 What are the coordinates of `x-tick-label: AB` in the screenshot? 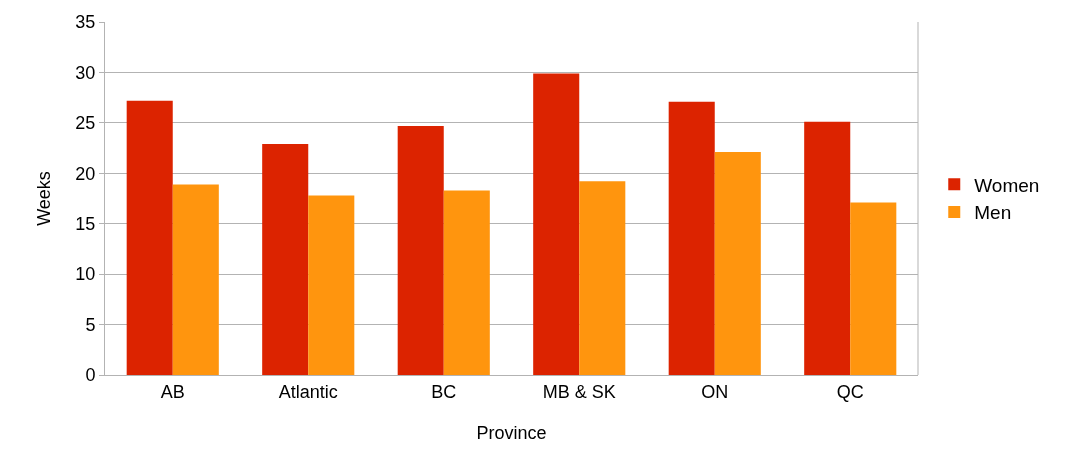 It's located at (172, 391).